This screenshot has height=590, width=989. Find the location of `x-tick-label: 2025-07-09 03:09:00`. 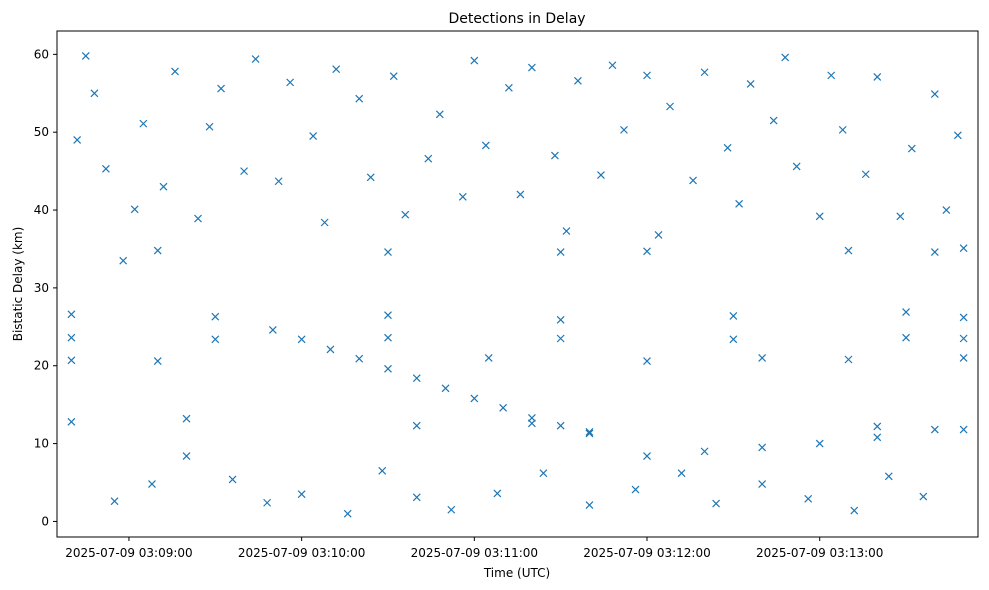

x-tick-label: 2025-07-09 03:09:00 is located at coordinates (128, 553).